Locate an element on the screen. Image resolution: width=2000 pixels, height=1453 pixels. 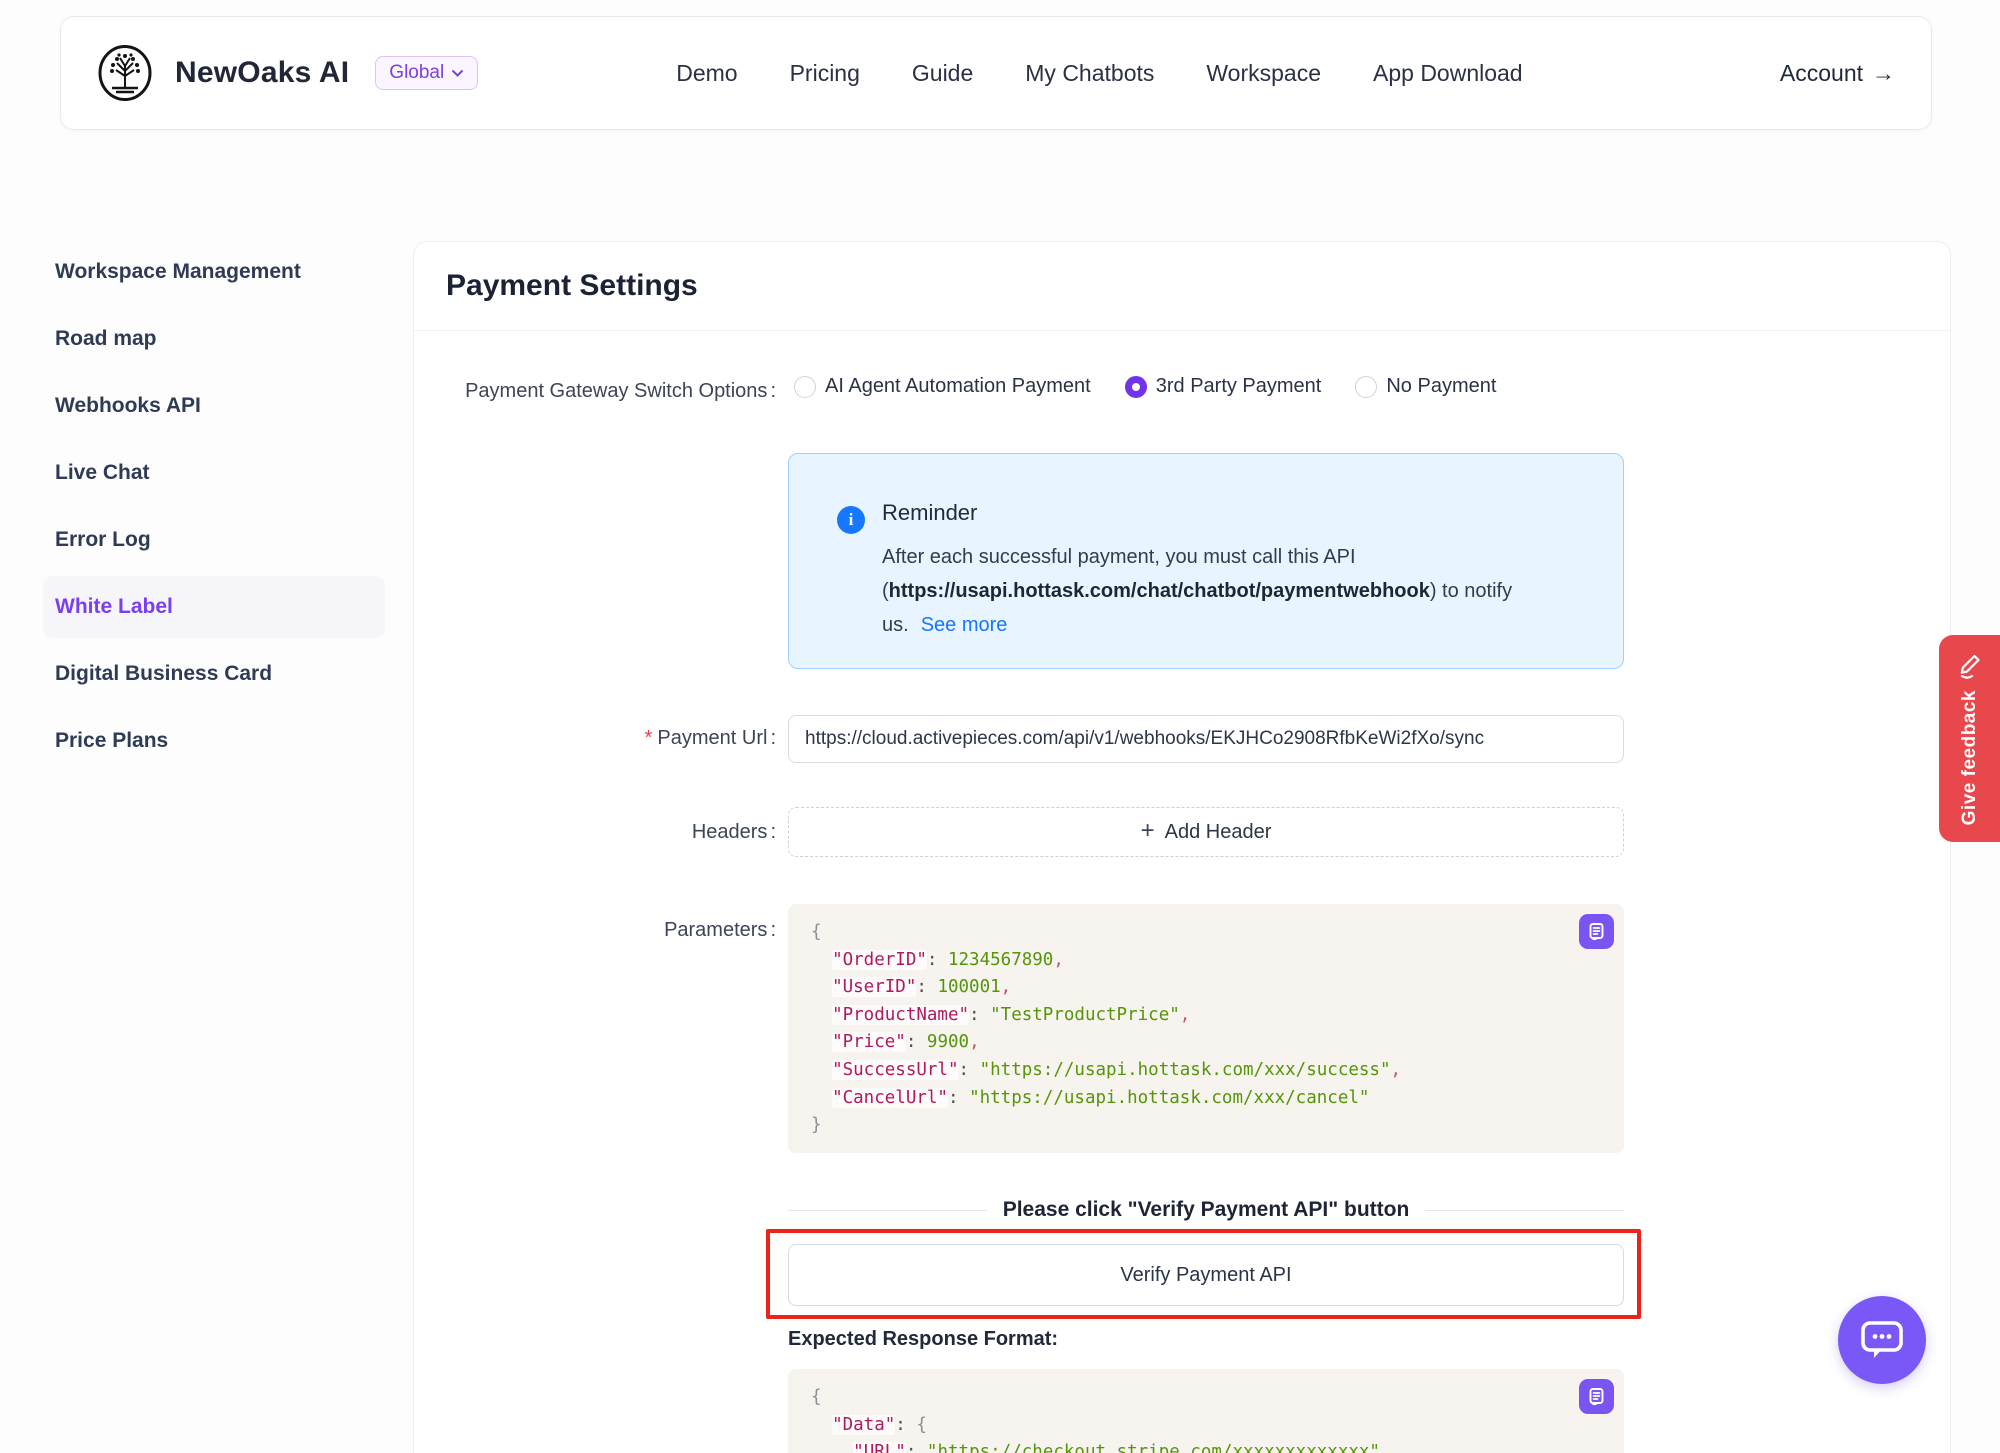
gateway-switch-label: Payment Gateway Switch Options: is located at coordinates (620, 391).